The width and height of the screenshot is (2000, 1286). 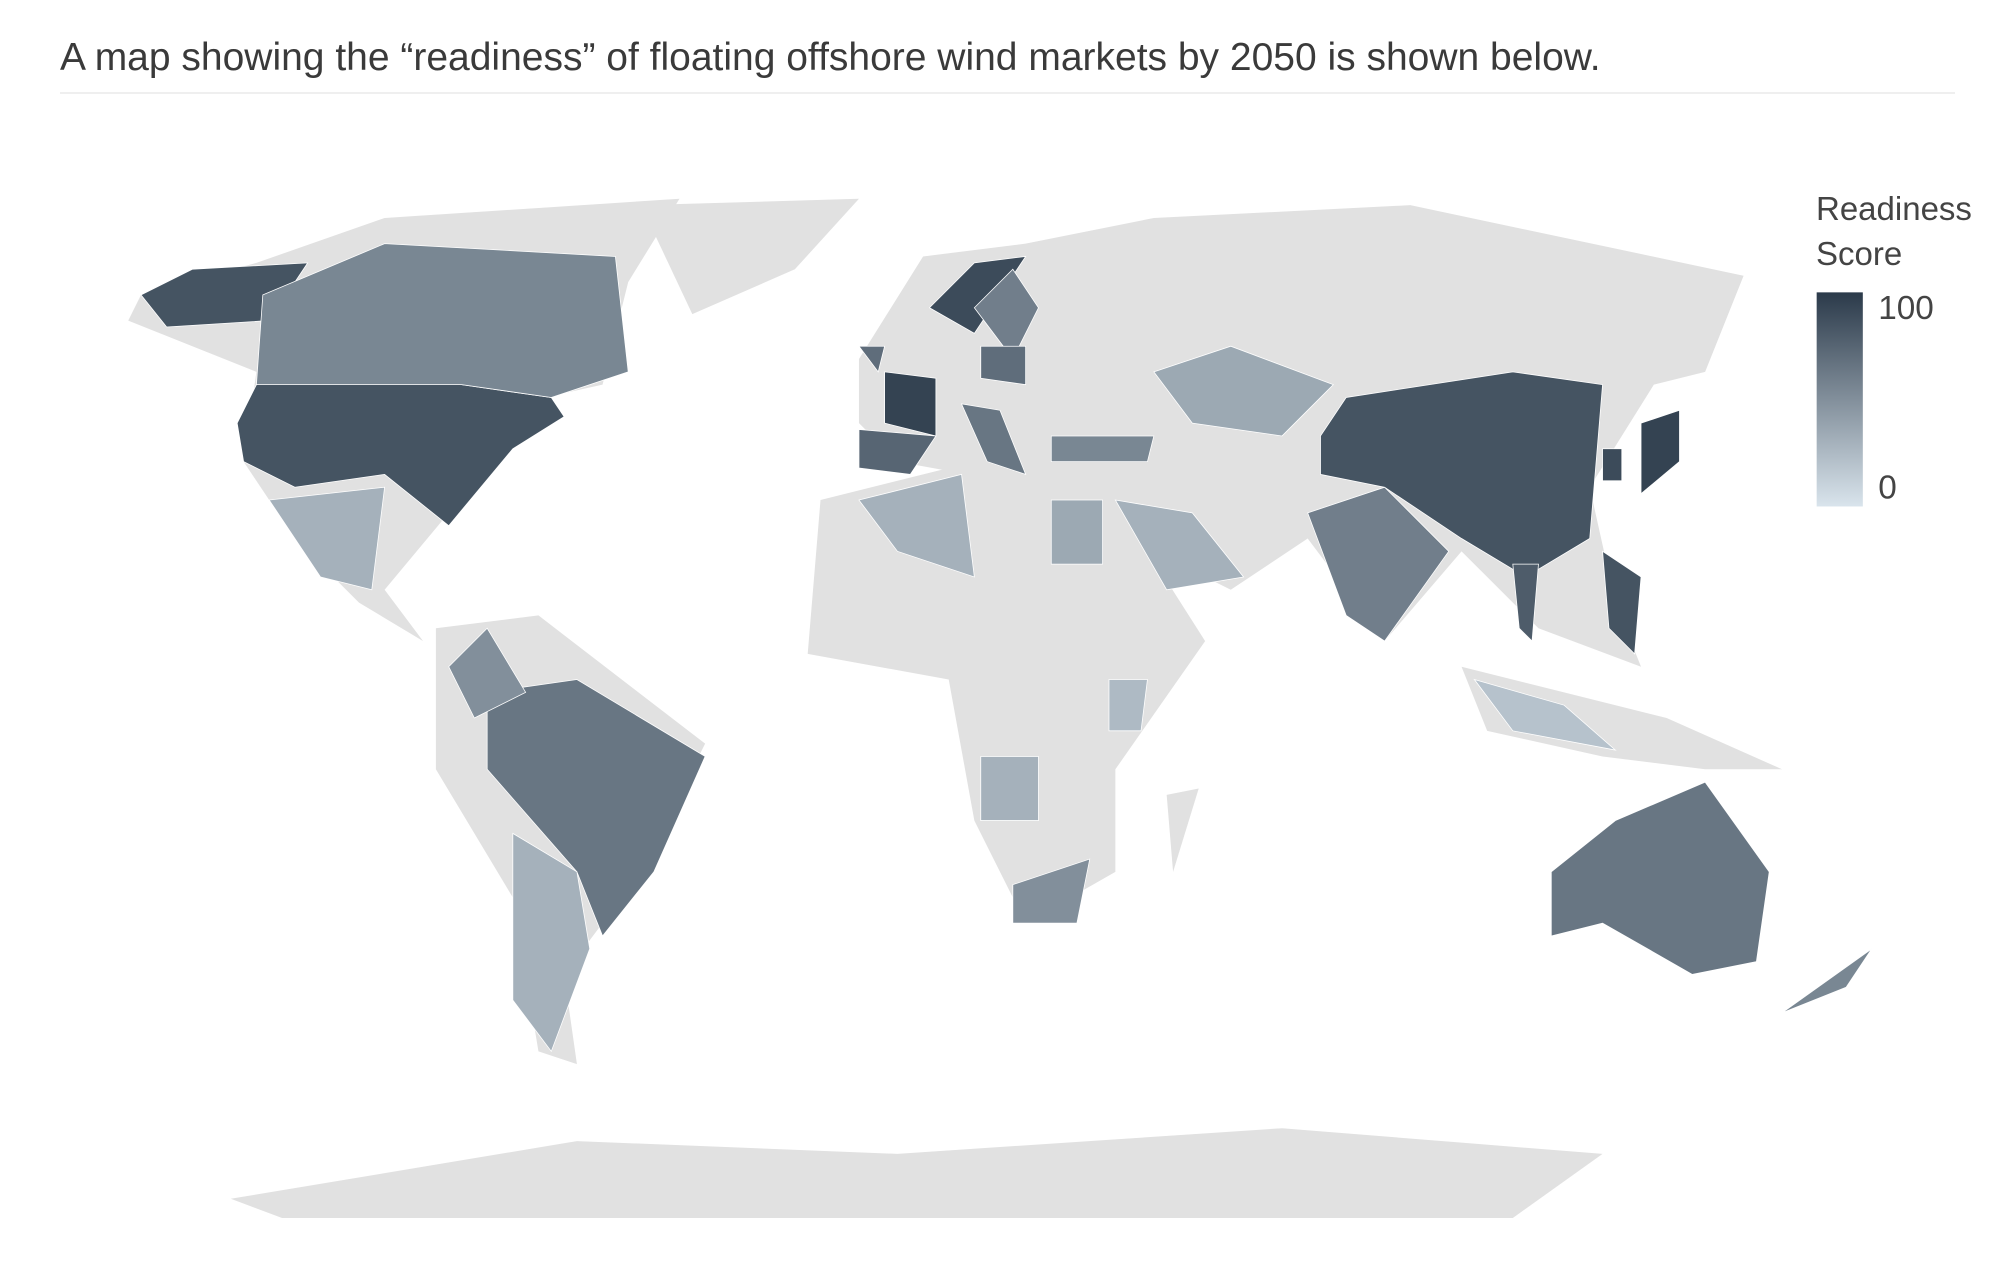 I want to click on title-rule, so click(x=1007, y=93).